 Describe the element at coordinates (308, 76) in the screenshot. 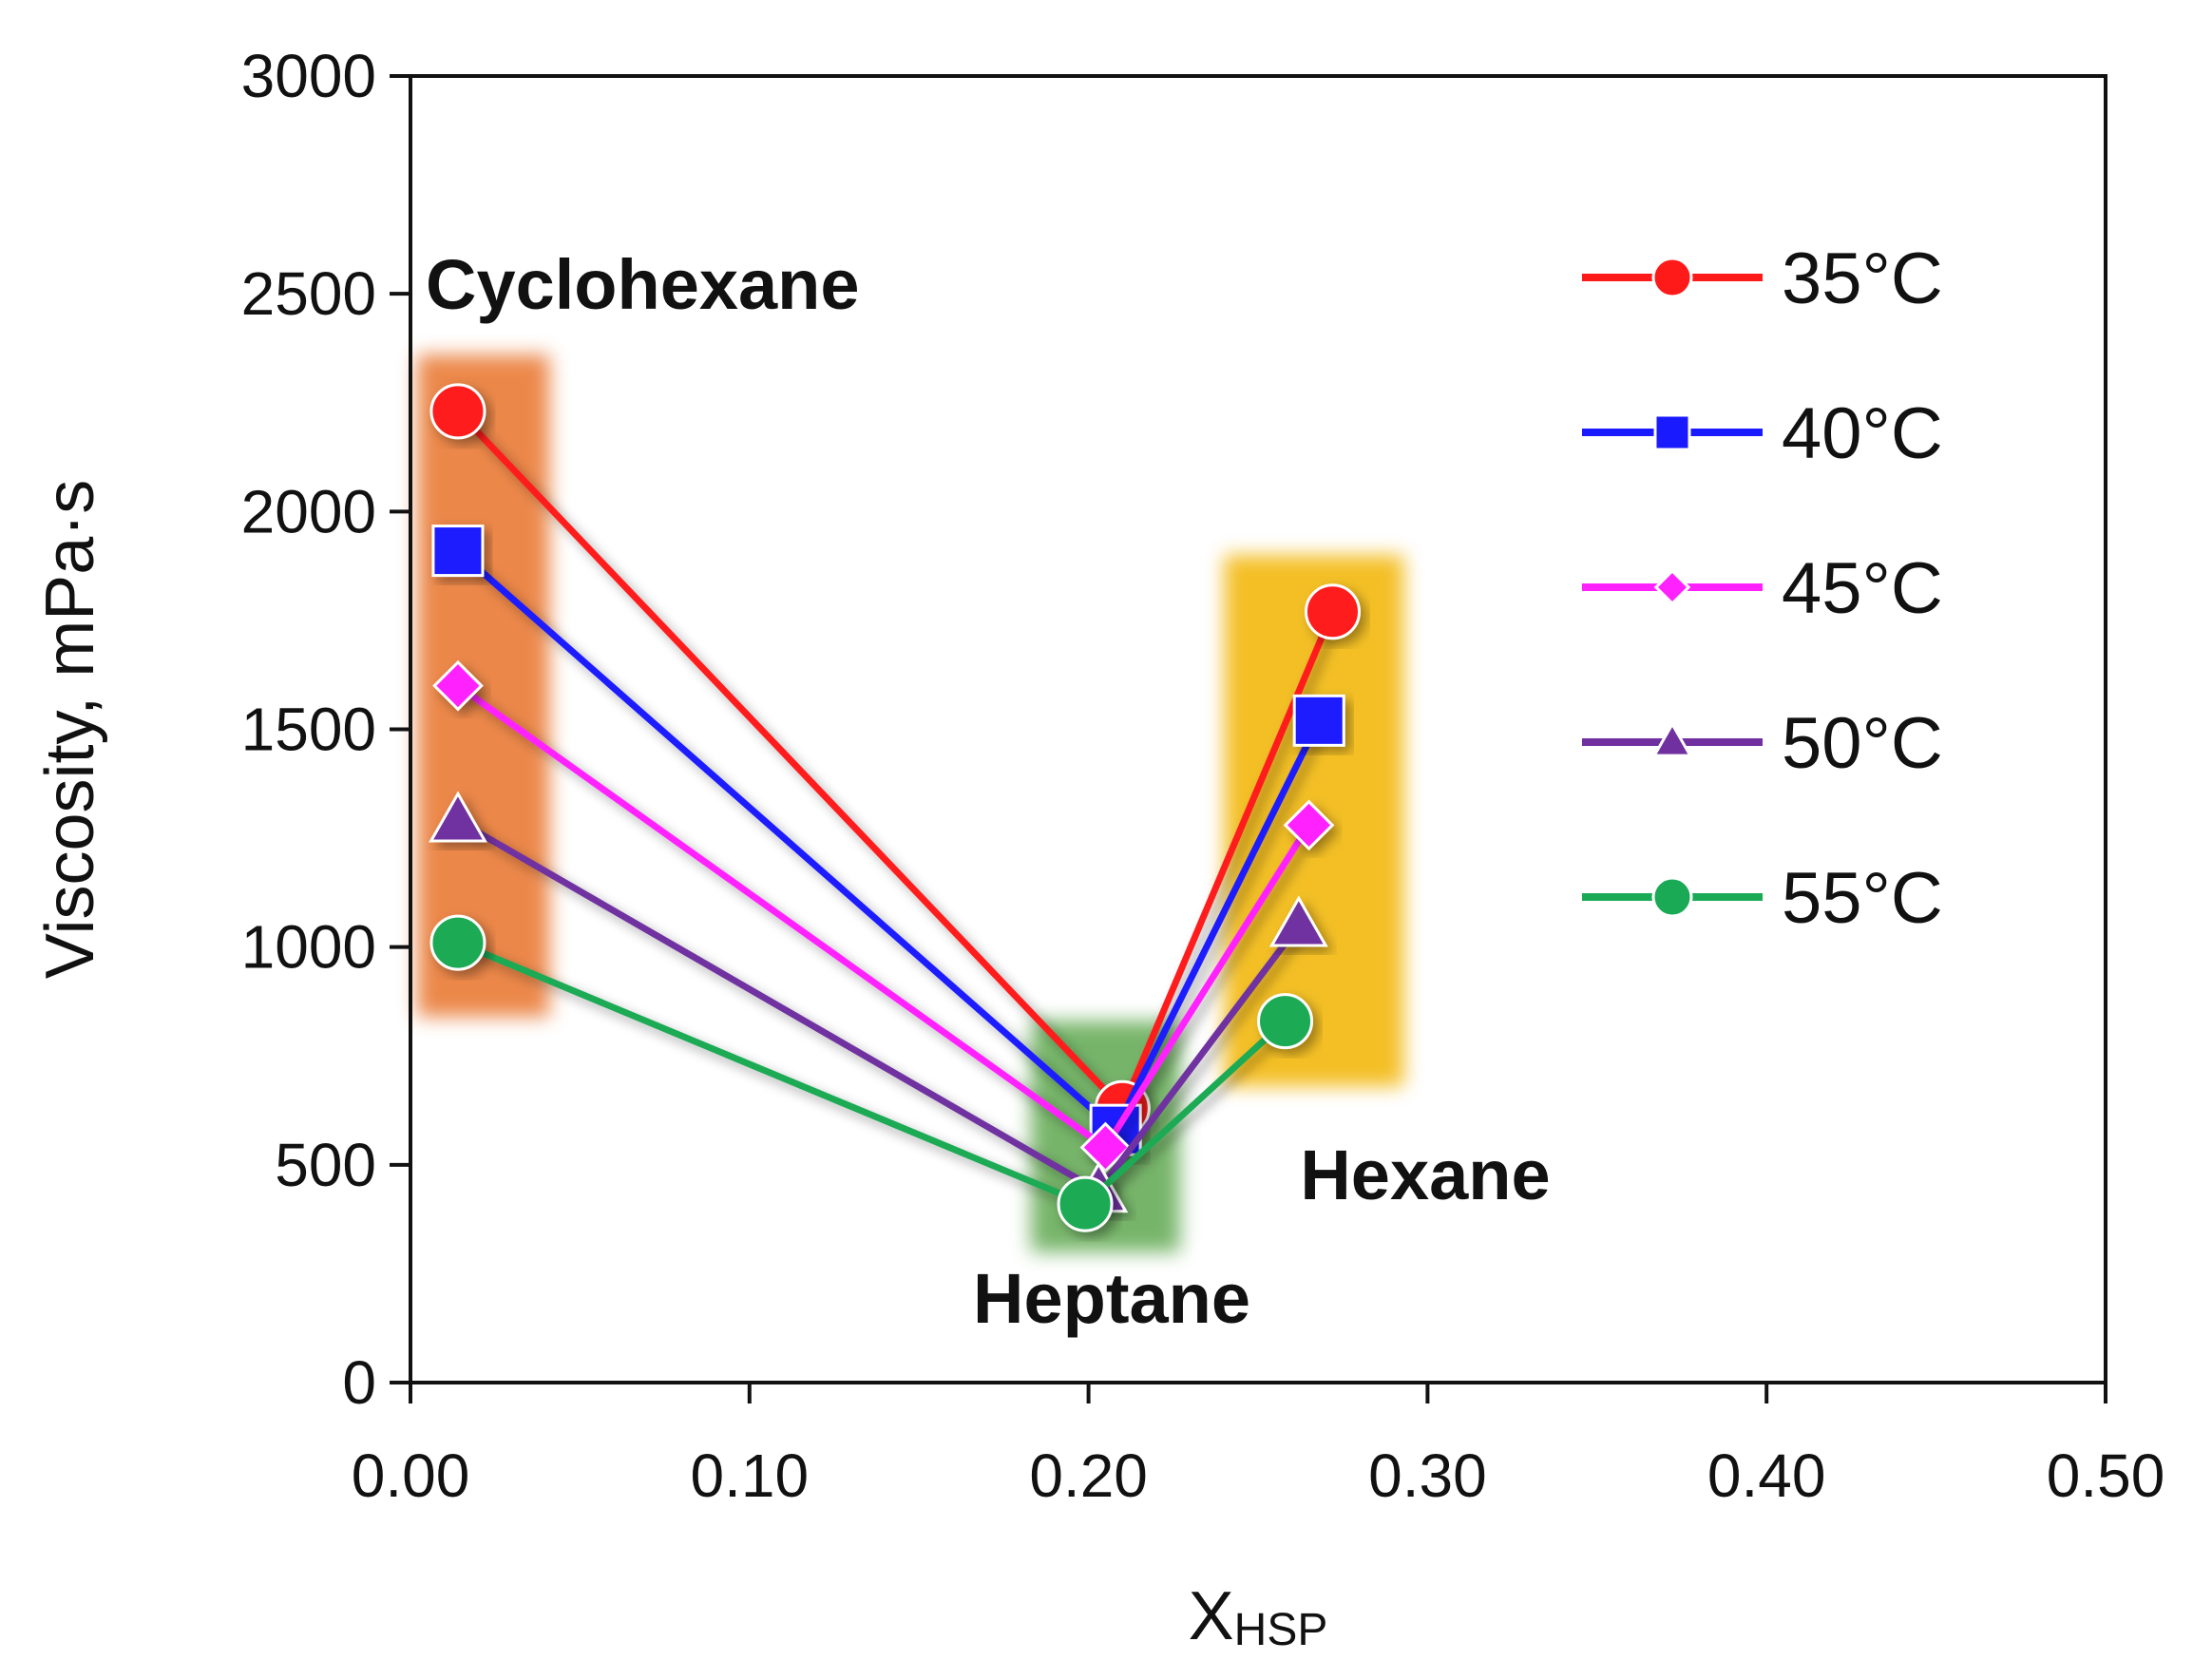

I see `y-tick-label: 3000` at that location.